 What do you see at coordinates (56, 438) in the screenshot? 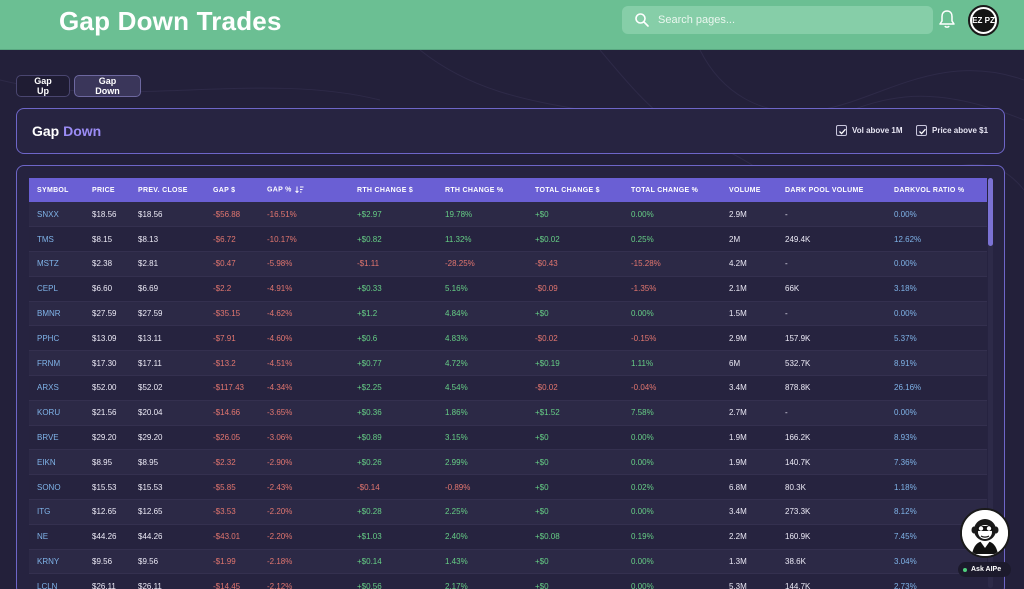
I see `cell-symbol: BRVE` at bounding box center [56, 438].